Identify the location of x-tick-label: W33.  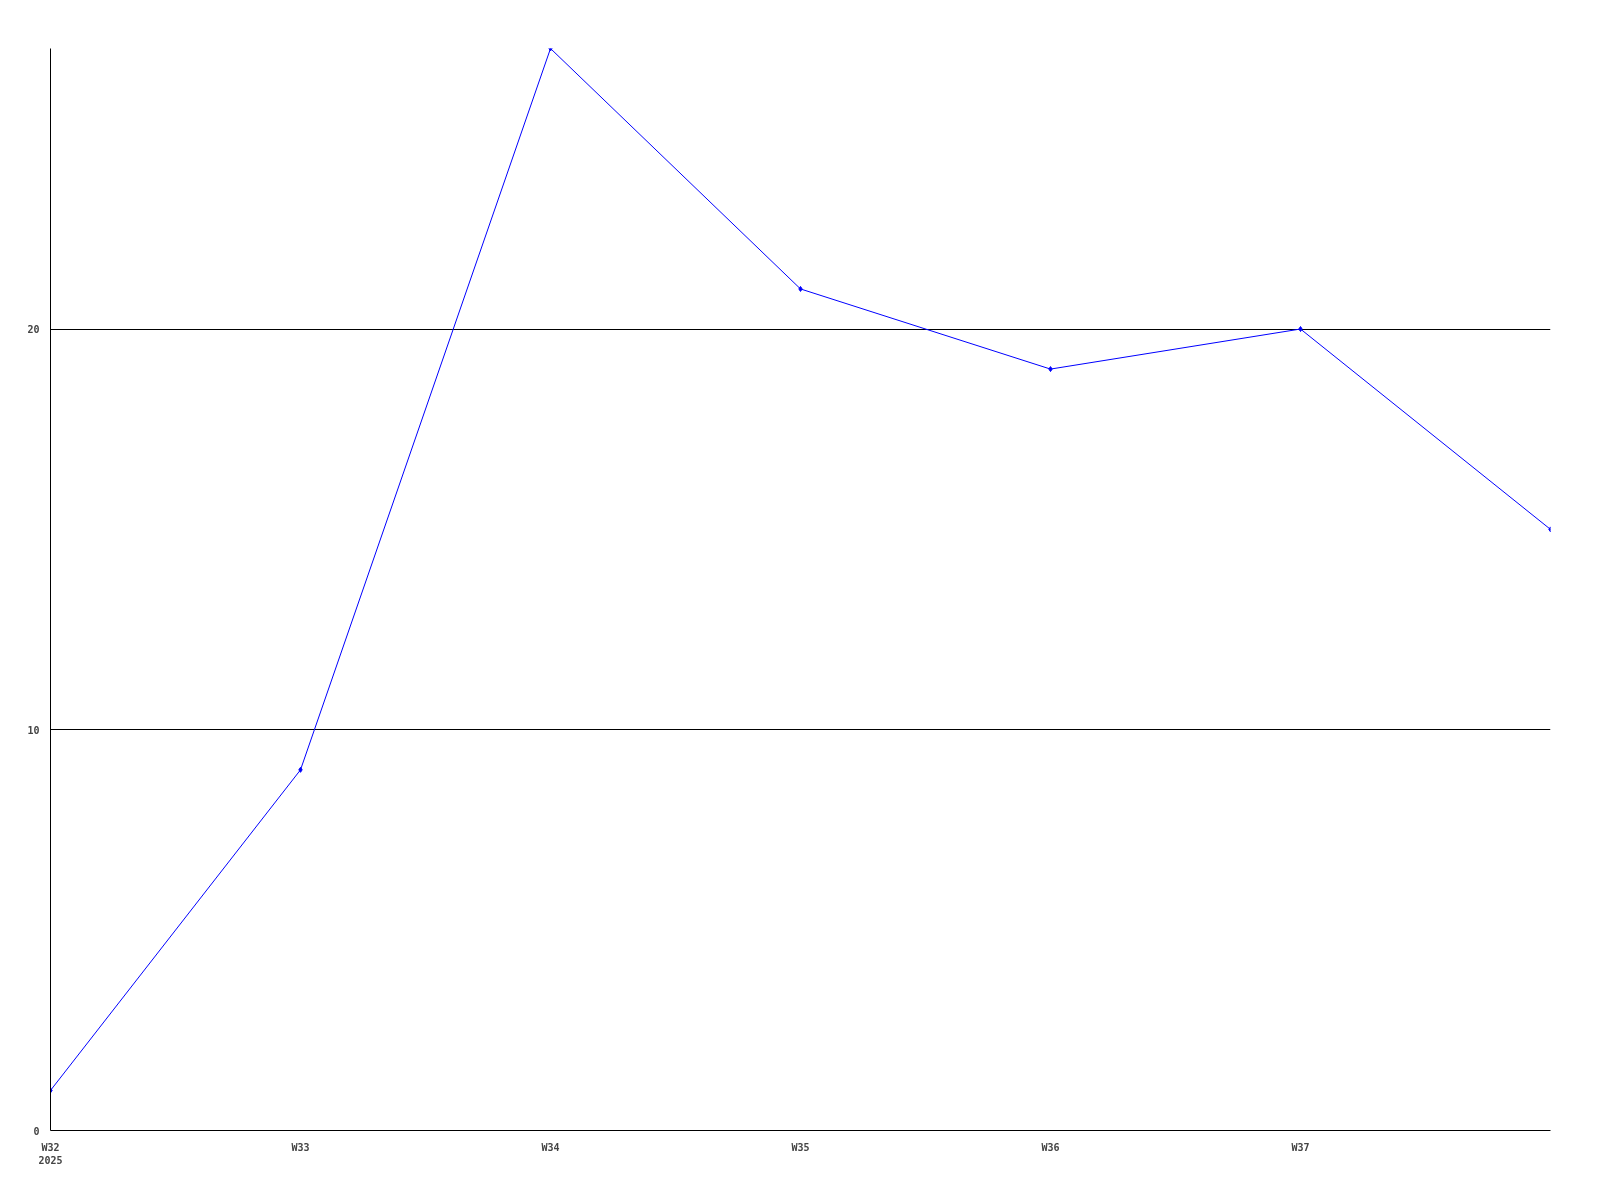
(300, 1147).